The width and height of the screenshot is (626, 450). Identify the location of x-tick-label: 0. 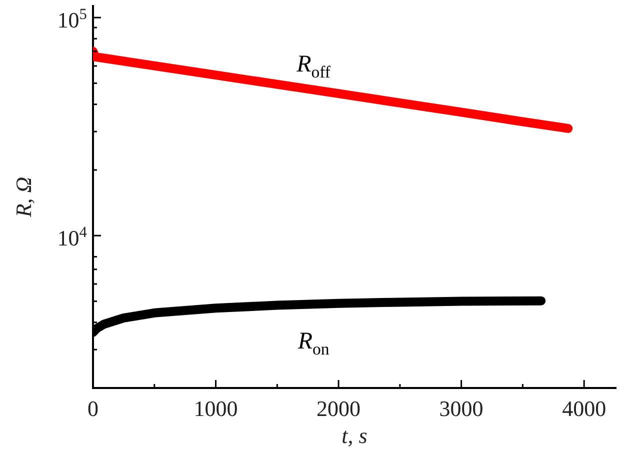
(93, 408).